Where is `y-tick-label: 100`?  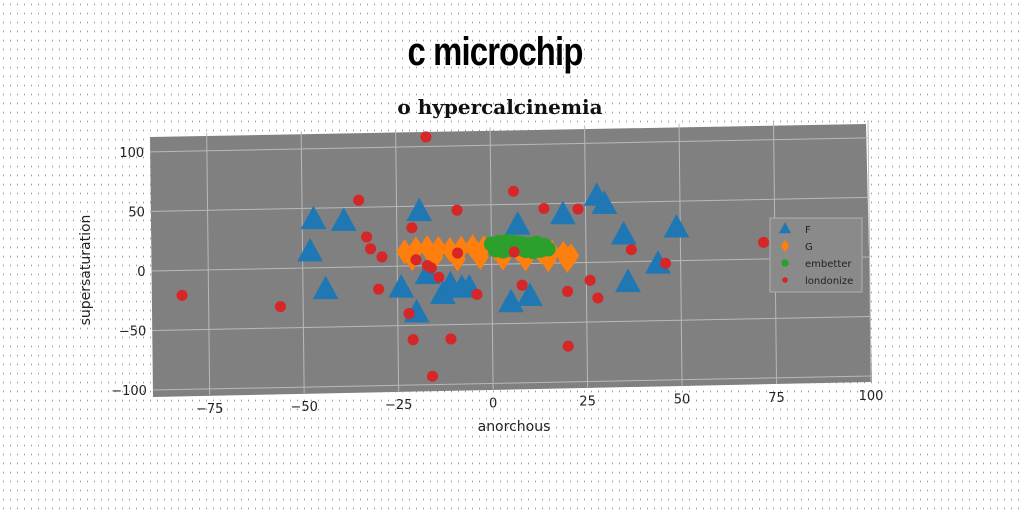
y-tick-label: 100 is located at coordinates (131, 153).